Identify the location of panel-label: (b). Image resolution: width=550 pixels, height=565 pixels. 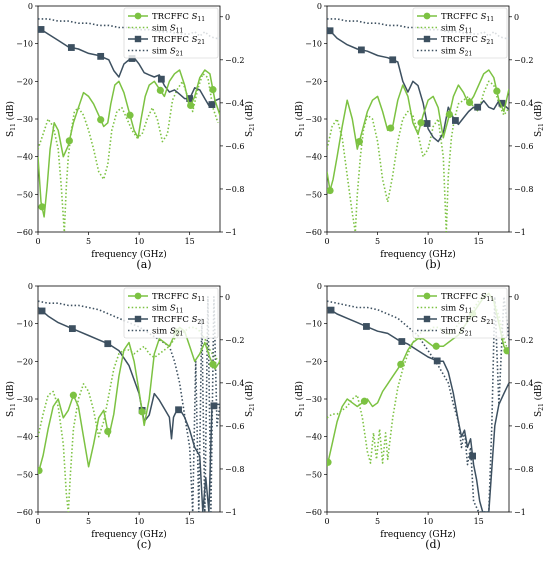
(433, 264).